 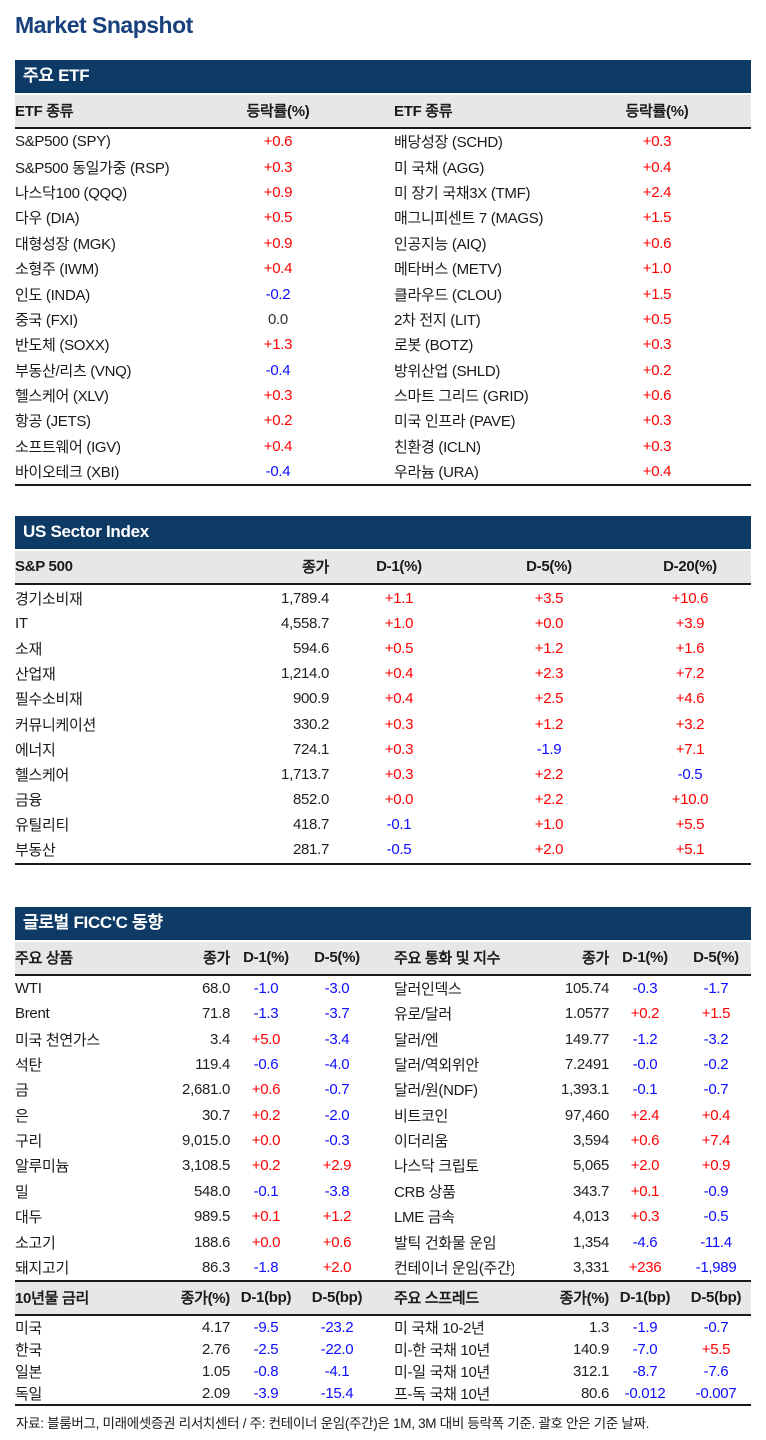 What do you see at coordinates (645, 1371) in the screenshot?
I see `spread-d1: -8.7` at bounding box center [645, 1371].